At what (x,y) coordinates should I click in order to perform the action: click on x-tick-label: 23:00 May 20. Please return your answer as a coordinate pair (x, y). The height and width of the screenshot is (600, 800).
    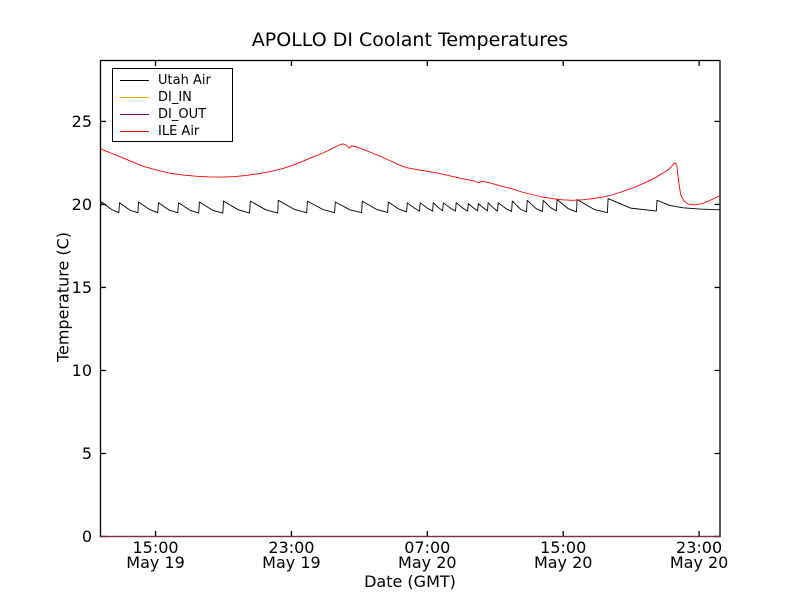
    Looking at the image, I should click on (699, 555).